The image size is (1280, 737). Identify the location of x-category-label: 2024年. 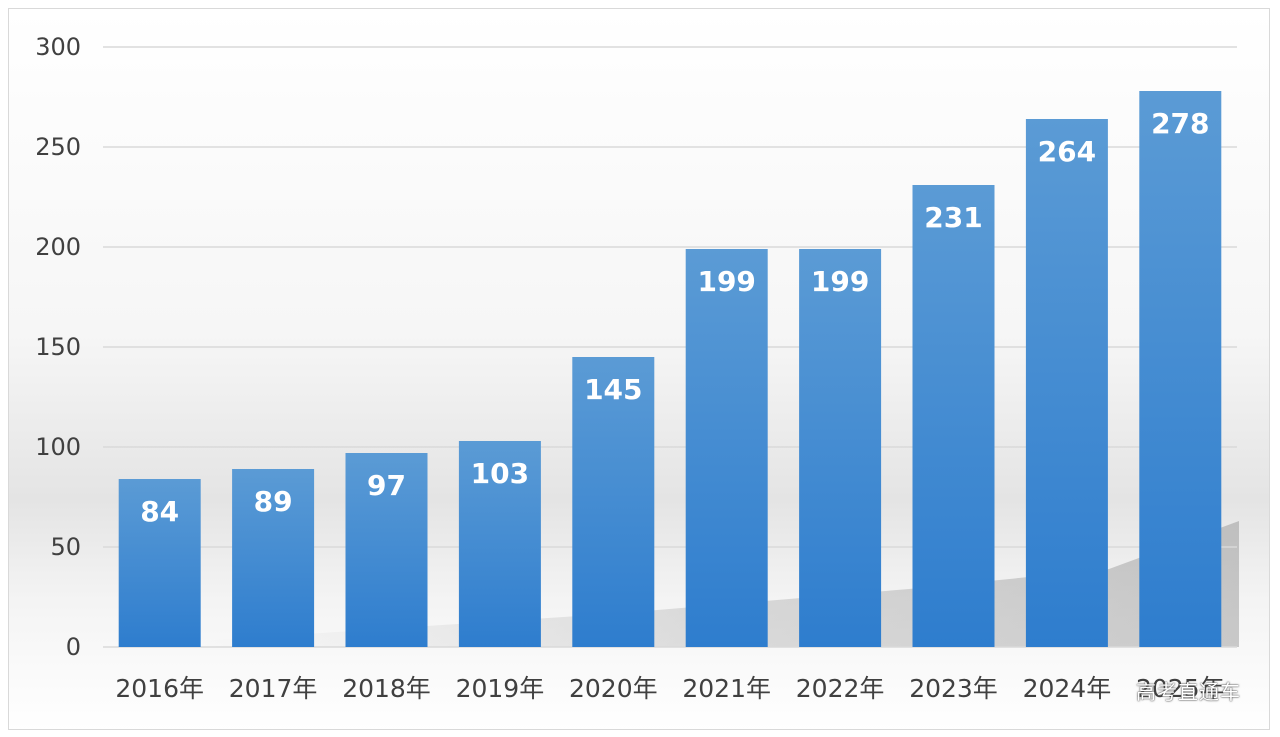
(1067, 688).